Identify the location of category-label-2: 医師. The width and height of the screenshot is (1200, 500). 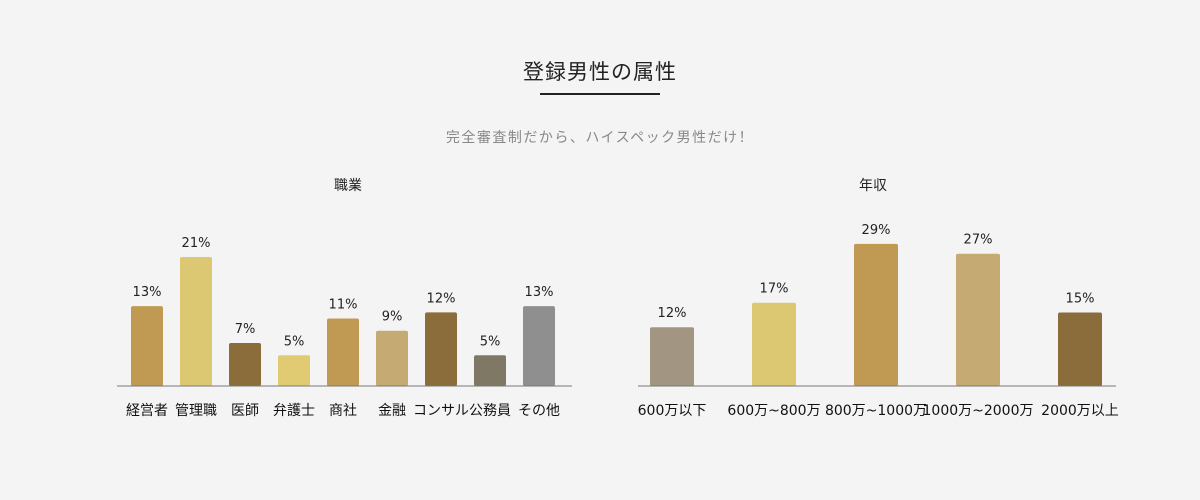
(245, 411).